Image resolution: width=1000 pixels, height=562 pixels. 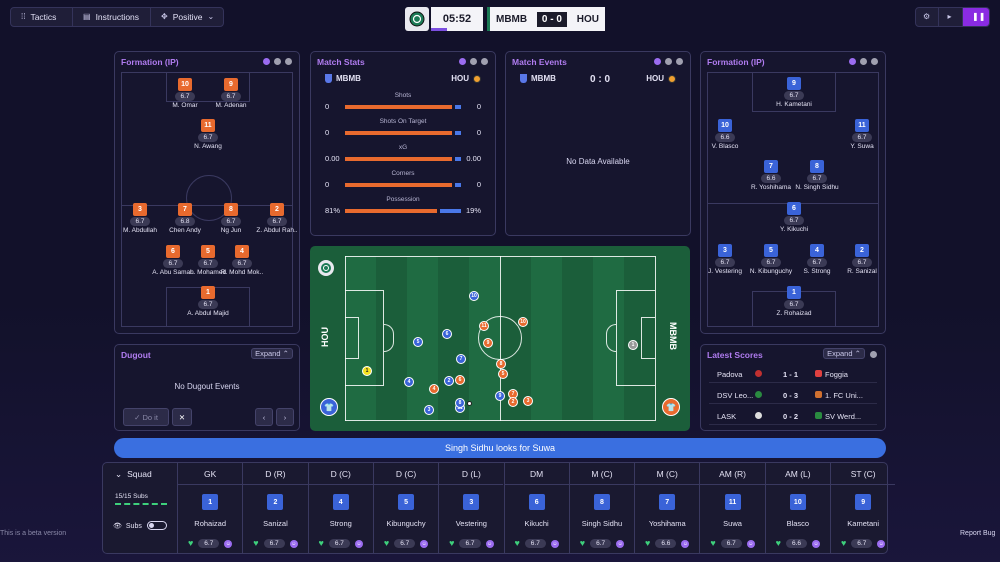 I want to click on formation-player: 3 6.7 M. Abdullah, so click(x=140, y=218).